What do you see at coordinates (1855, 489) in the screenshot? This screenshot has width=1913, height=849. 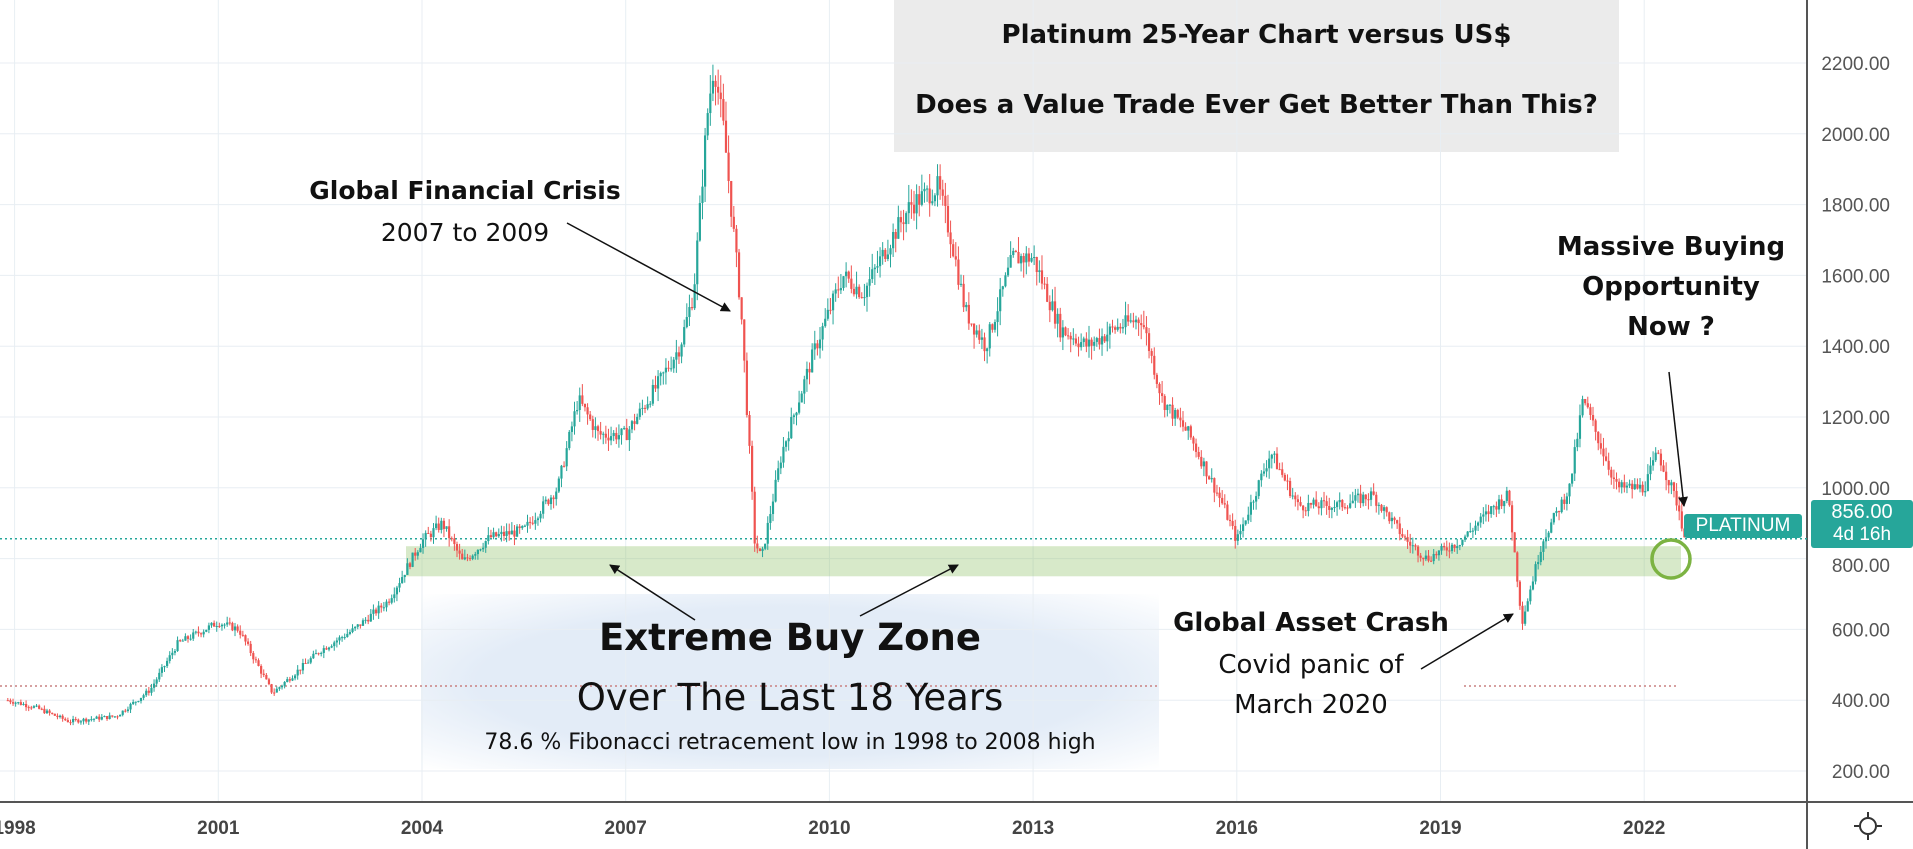 I see `y-tick-label: 1000.00` at bounding box center [1855, 489].